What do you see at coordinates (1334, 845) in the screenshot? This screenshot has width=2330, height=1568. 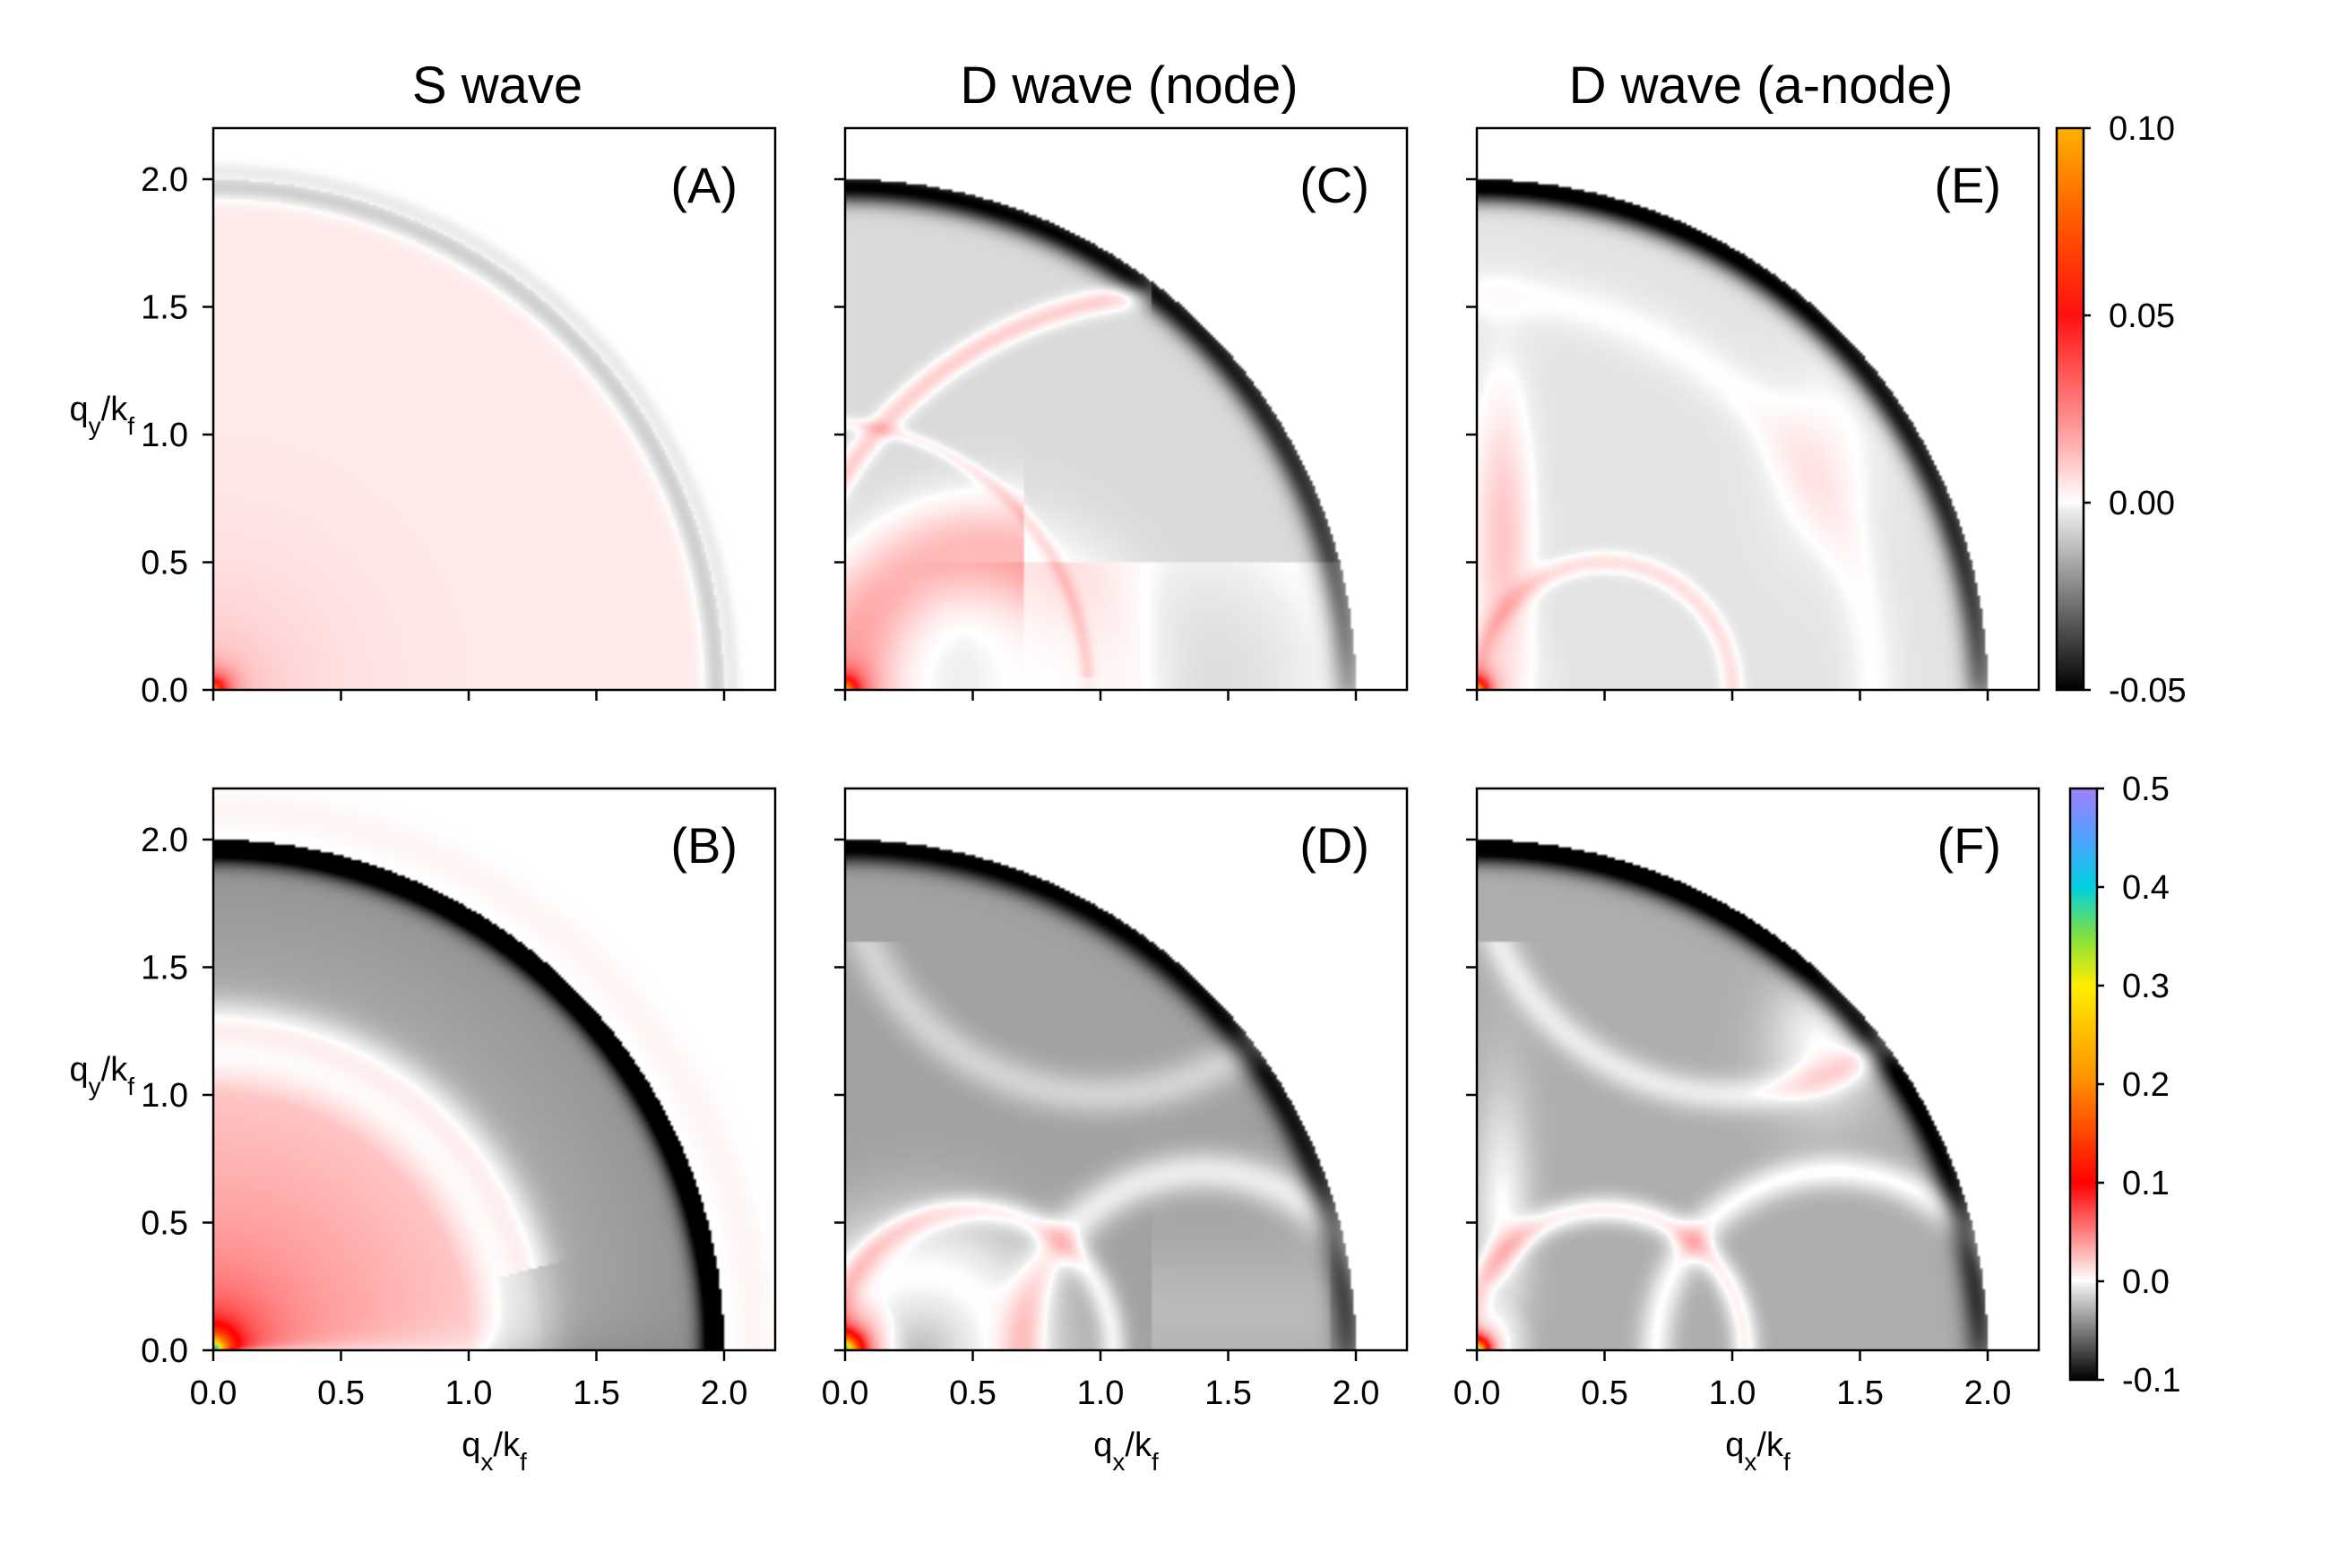 I see `panel-label-d: (D)` at bounding box center [1334, 845].